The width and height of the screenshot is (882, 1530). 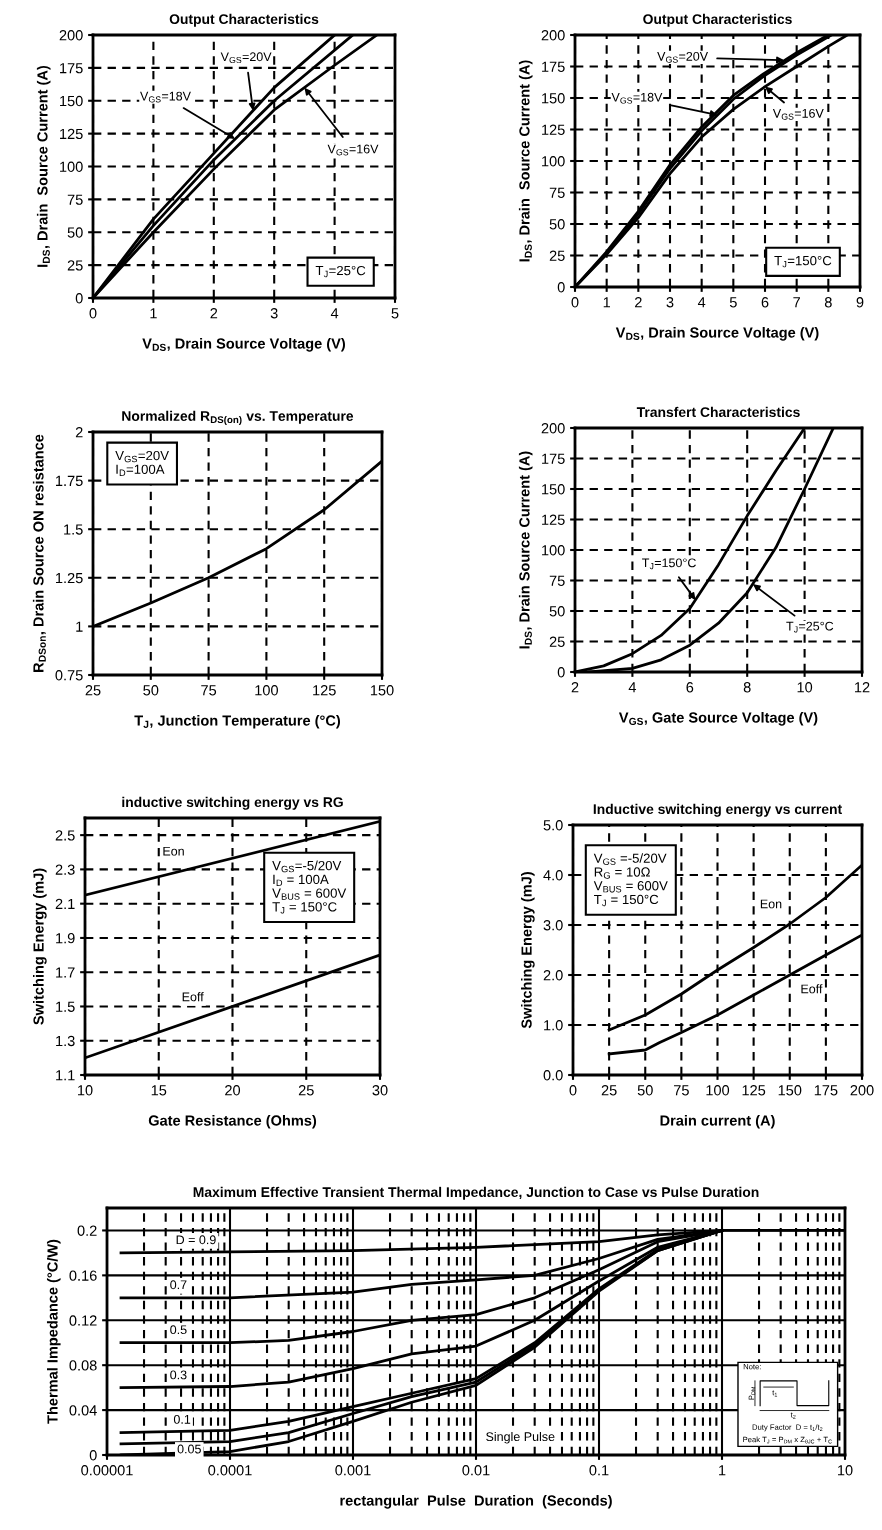 What do you see at coordinates (553, 1075) in the screenshot?
I see `y-tick-label: 0.0` at bounding box center [553, 1075].